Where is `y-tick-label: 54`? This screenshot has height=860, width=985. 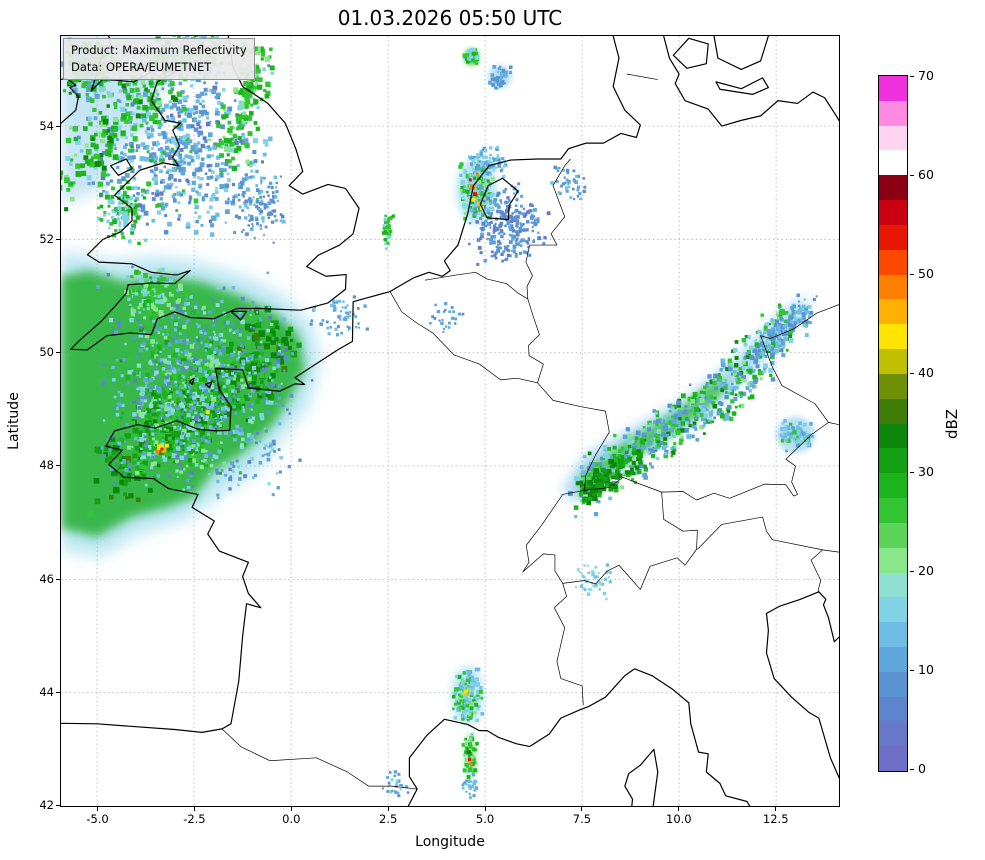
y-tick-label: 54 is located at coordinates (46, 125).